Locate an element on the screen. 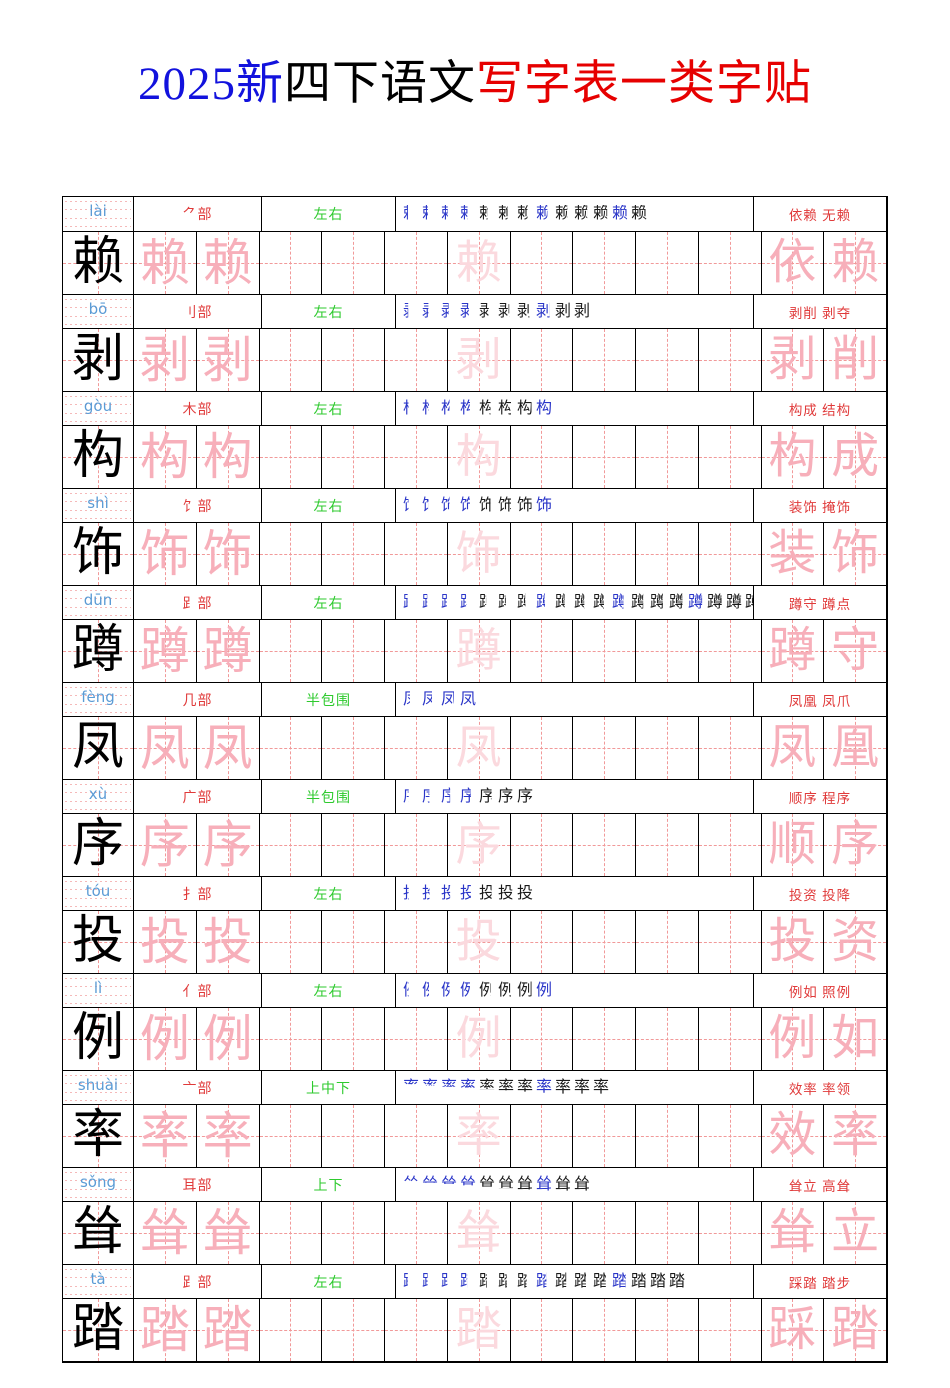 Image resolution: width=950 pixels, height=1388 pixels. stroke-step-9: 剥 is located at coordinates (563, 311).